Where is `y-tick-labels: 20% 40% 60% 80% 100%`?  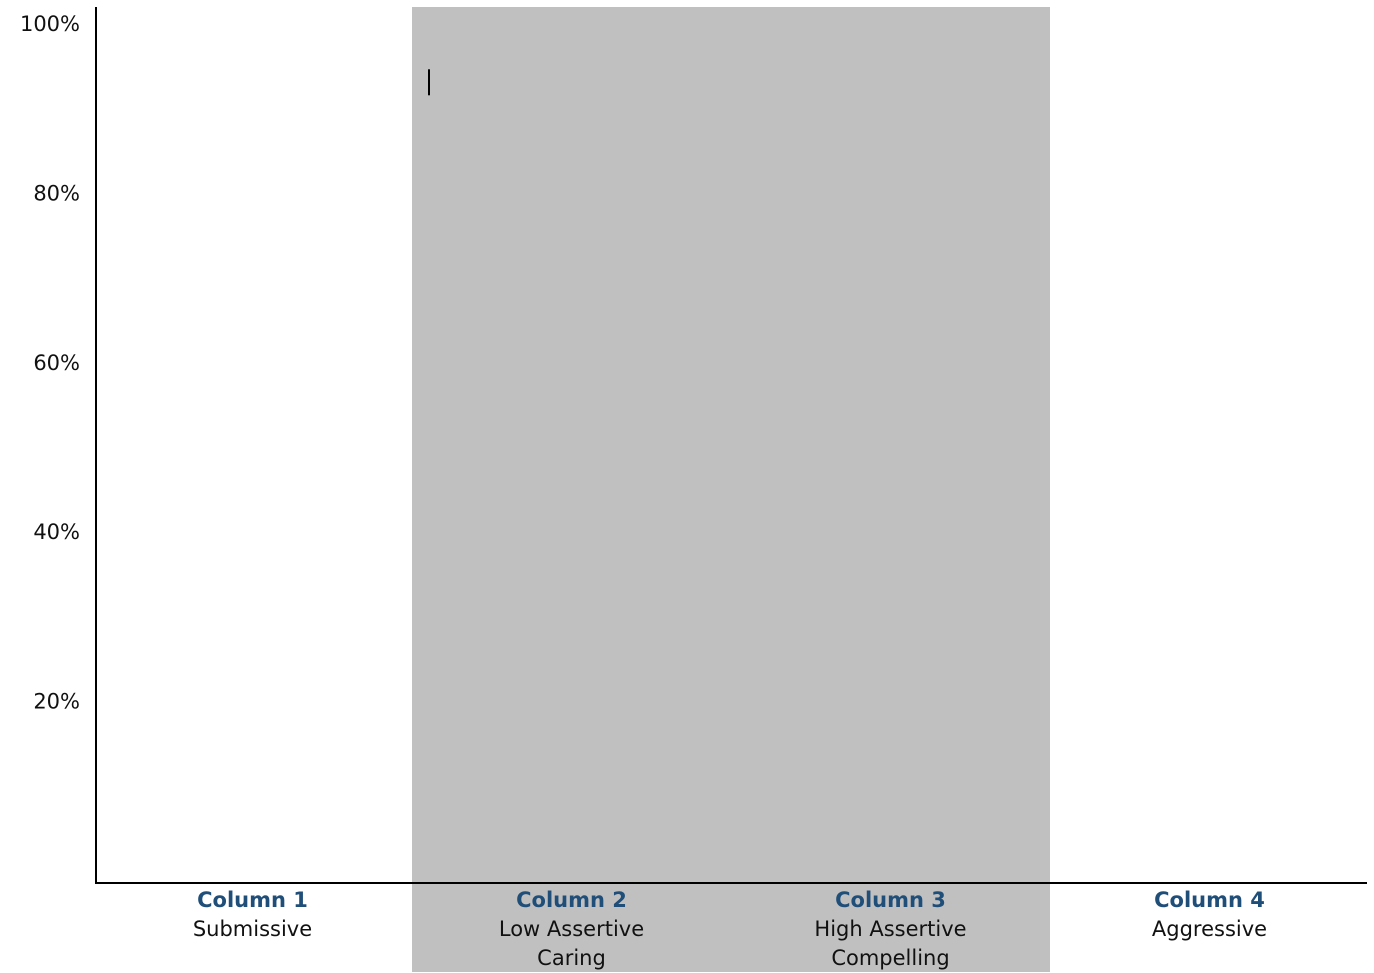
y-tick-labels: 20% 40% 60% 80% 100% is located at coordinates (50, 363).